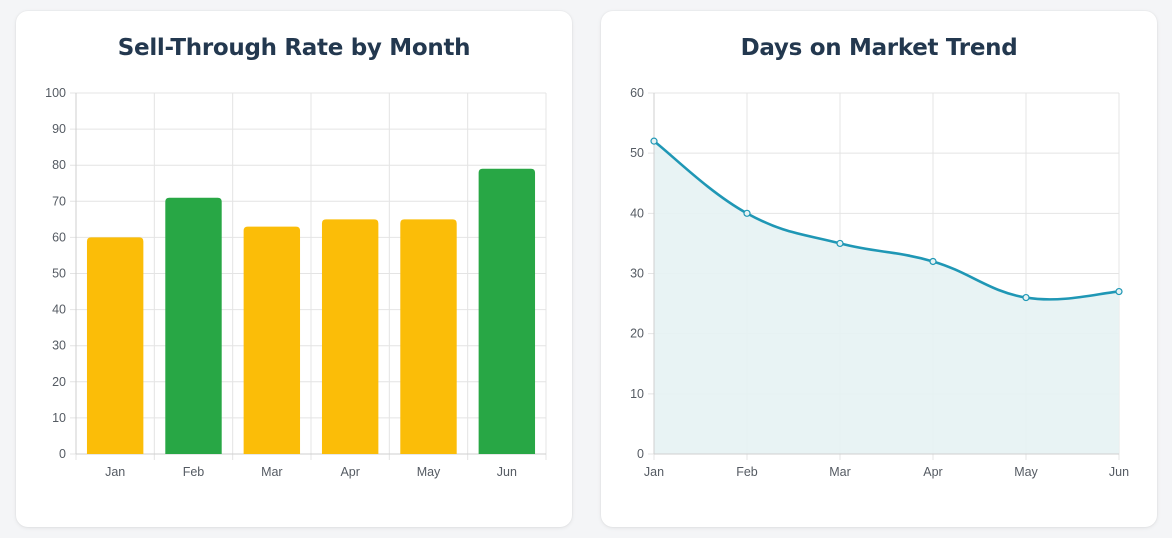 This screenshot has height=538, width=1172. Describe the element at coordinates (193, 325) in the screenshot. I see `bar-feb` at that location.